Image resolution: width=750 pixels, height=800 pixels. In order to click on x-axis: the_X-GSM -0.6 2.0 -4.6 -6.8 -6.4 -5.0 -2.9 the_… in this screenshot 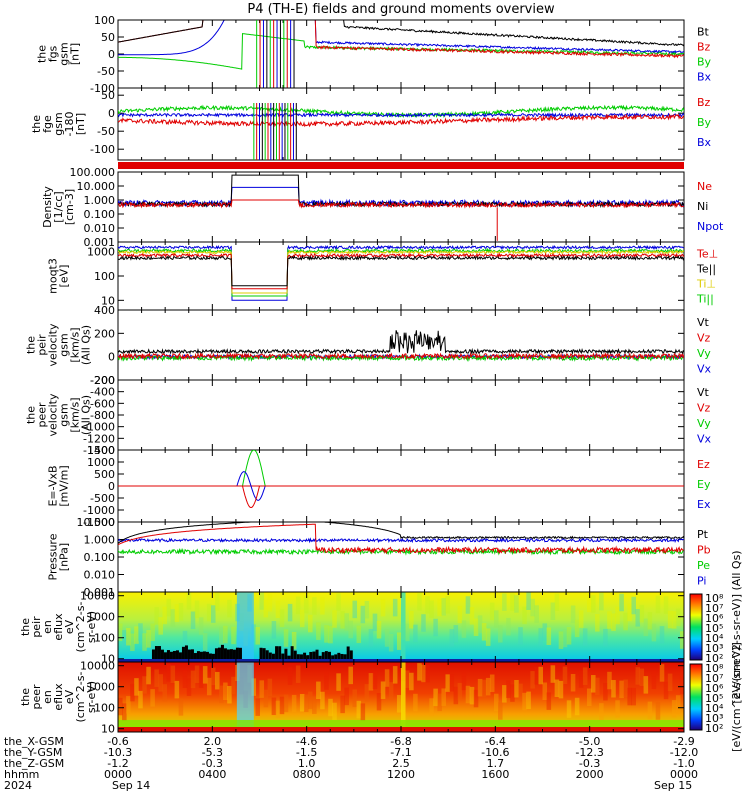, I will do `click(351, 763)`.